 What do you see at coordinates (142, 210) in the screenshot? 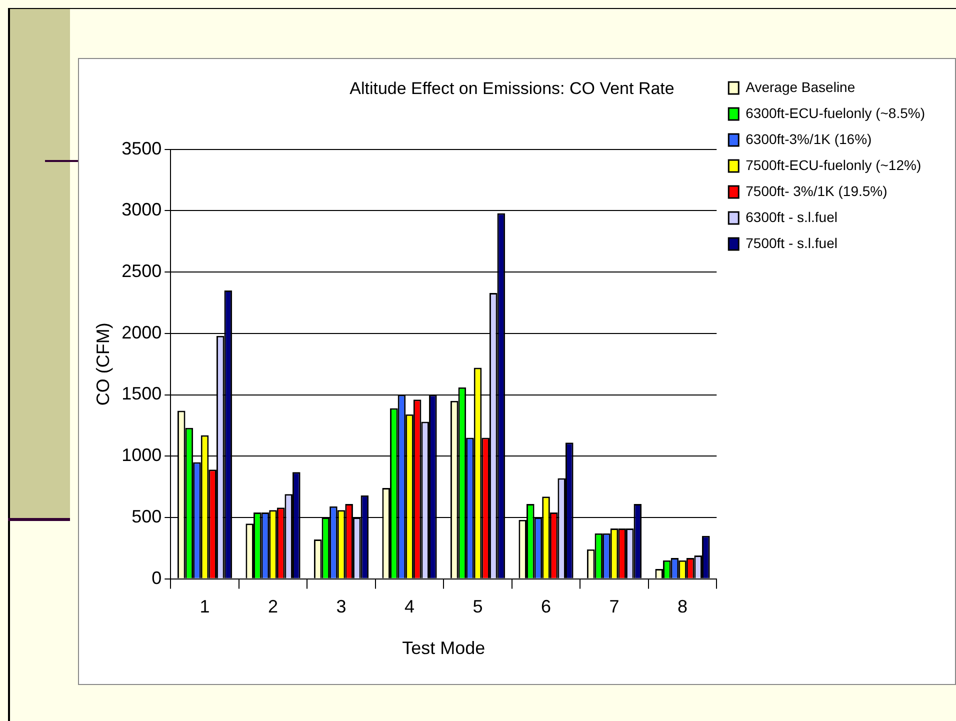
I see `y-tick-label: 3000` at bounding box center [142, 210].